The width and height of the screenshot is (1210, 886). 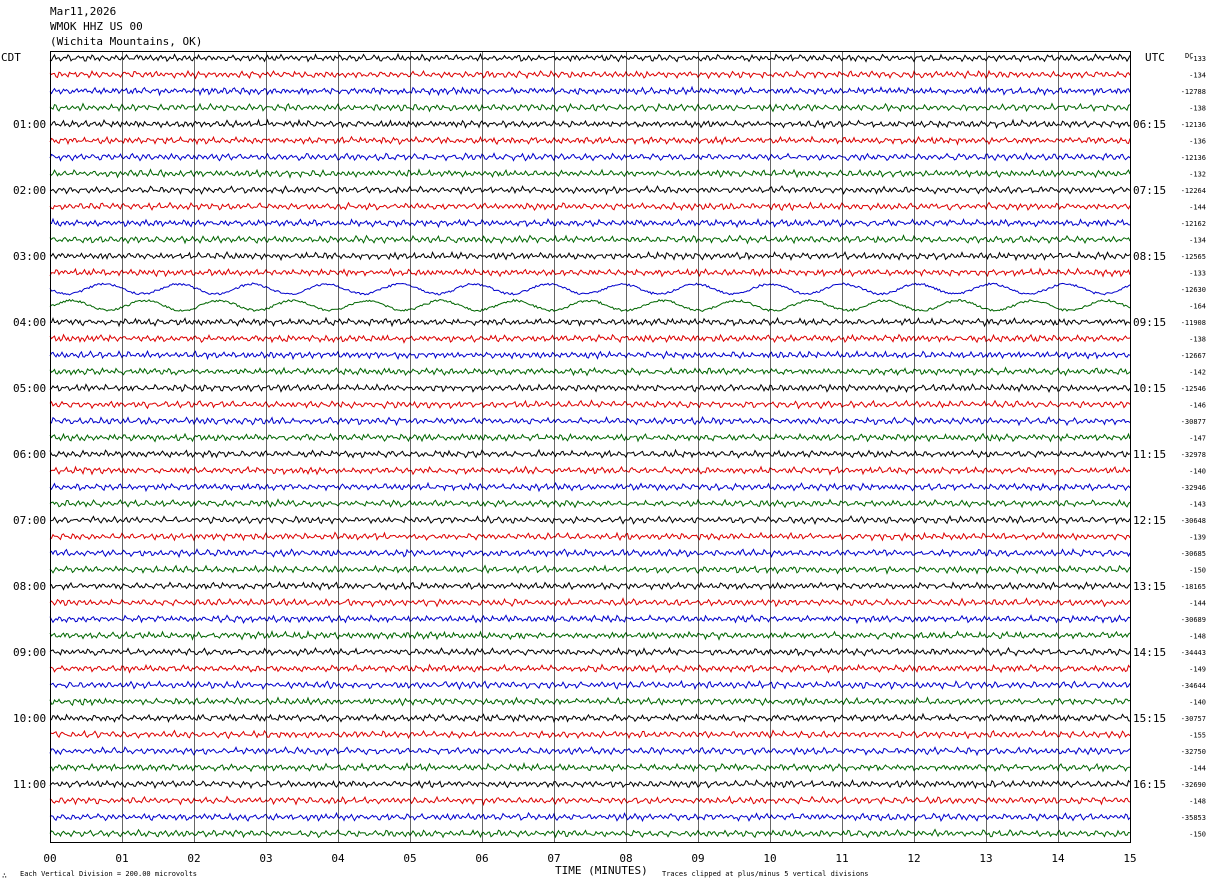 I want to click on dc-offset-label: -30685, so click(x=1193, y=554).